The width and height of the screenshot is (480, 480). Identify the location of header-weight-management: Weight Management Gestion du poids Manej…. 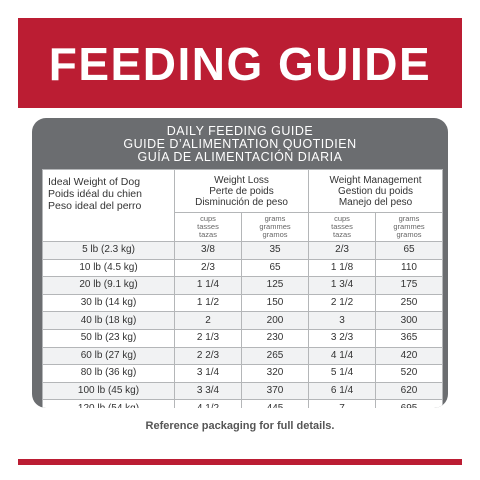
(376, 191).